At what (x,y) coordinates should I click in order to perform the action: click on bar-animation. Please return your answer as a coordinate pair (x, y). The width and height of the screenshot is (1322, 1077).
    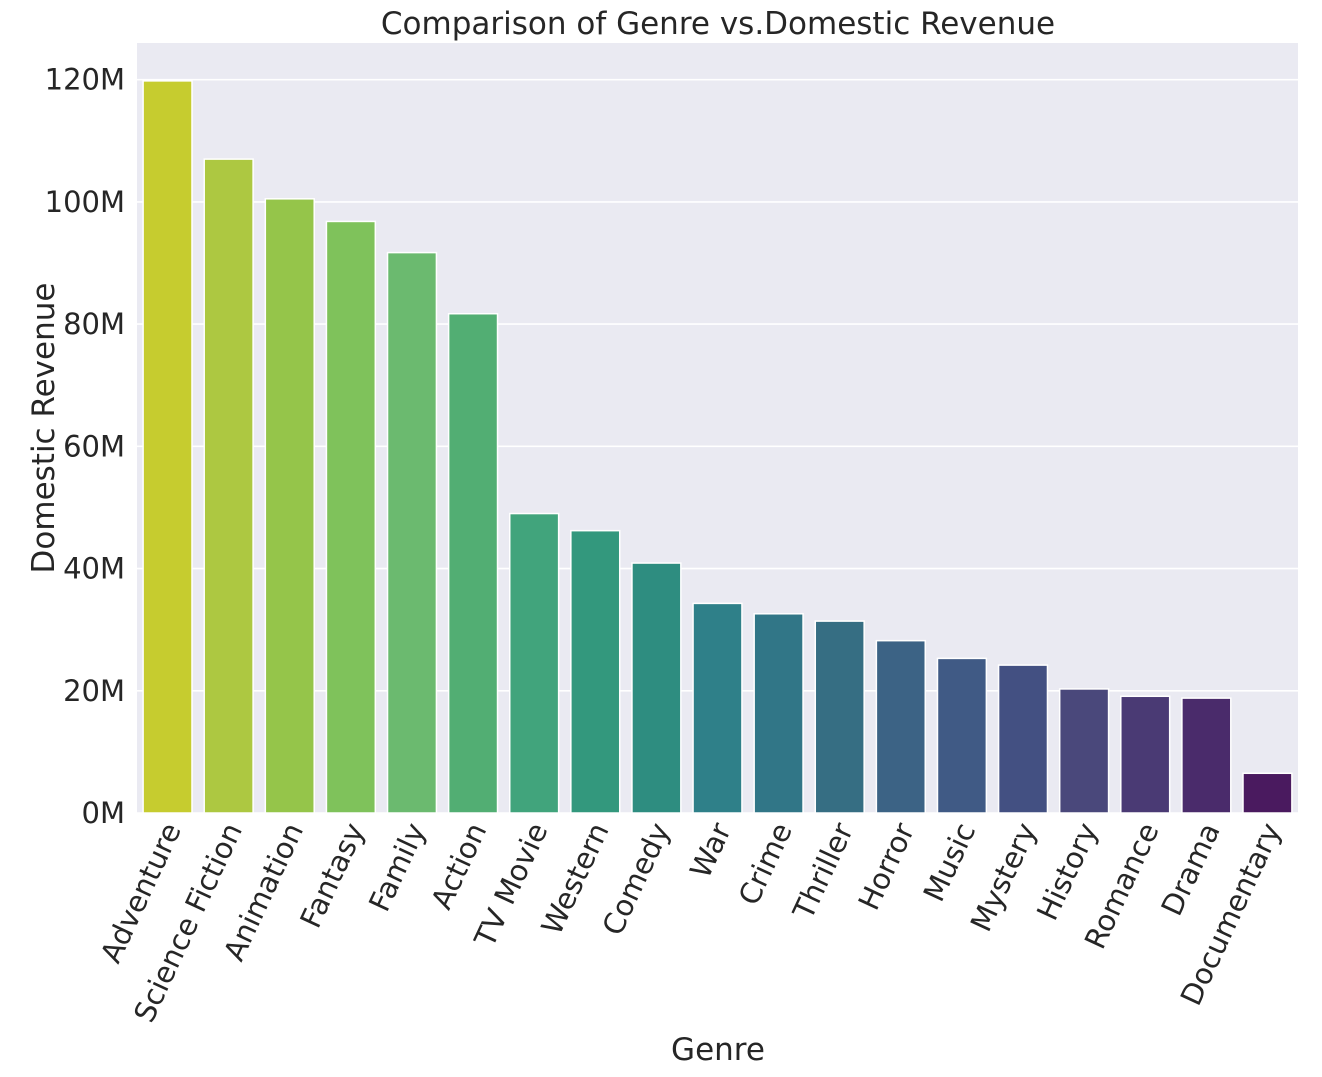
    Looking at the image, I should click on (289, 506).